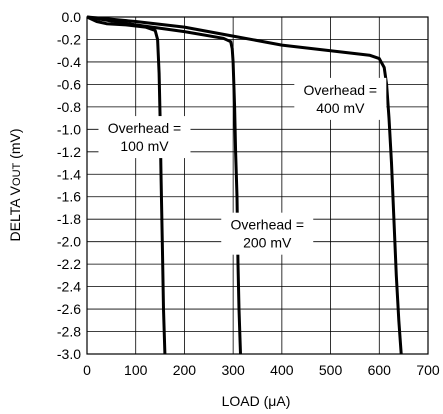  I want to click on annotation-label-1: 100 mV, so click(144, 146).